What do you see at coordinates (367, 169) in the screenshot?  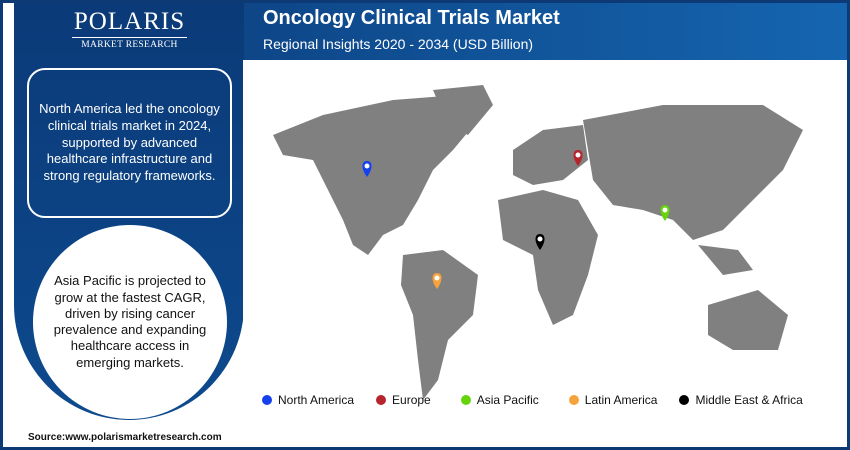 I see `pin-north-america` at bounding box center [367, 169].